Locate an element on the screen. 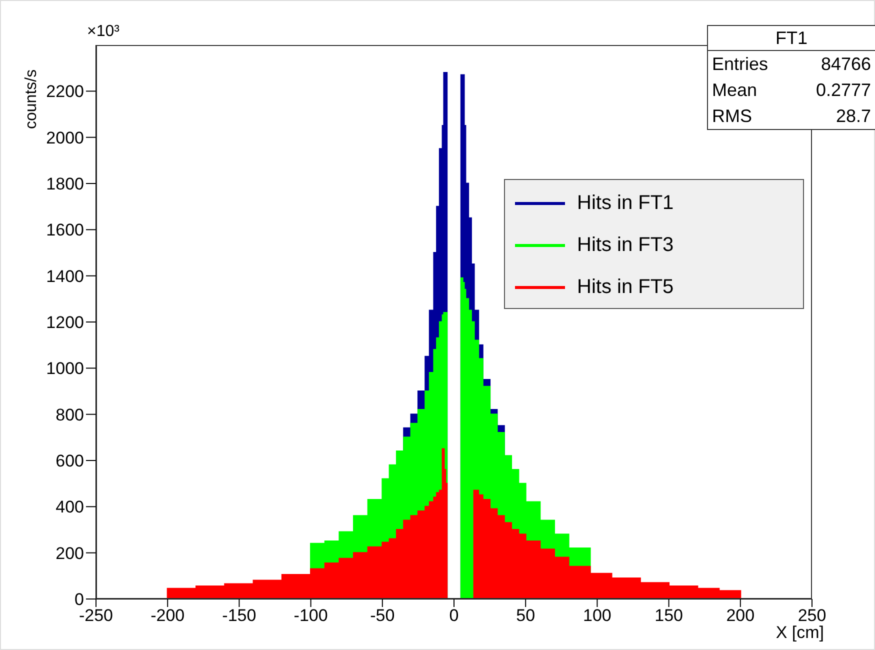  annotation: FT1 is located at coordinates (791, 38).